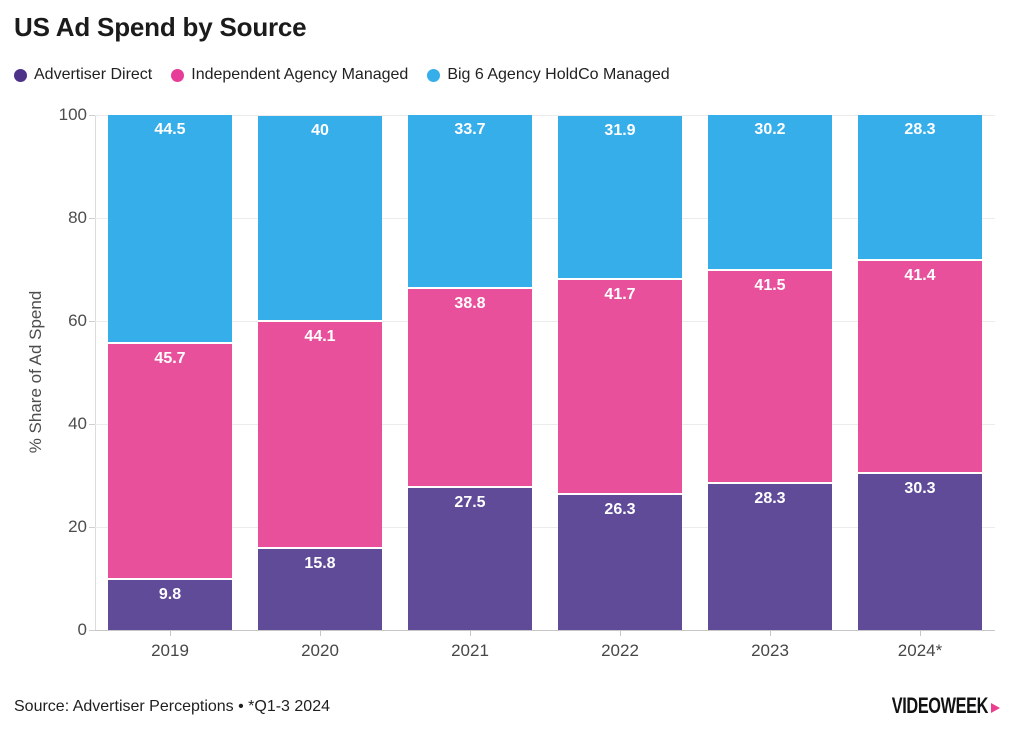  I want to click on legend-item-big-6-agency-holdco-managed: Big 6 Agency HoldCo Managed, so click(548, 75).